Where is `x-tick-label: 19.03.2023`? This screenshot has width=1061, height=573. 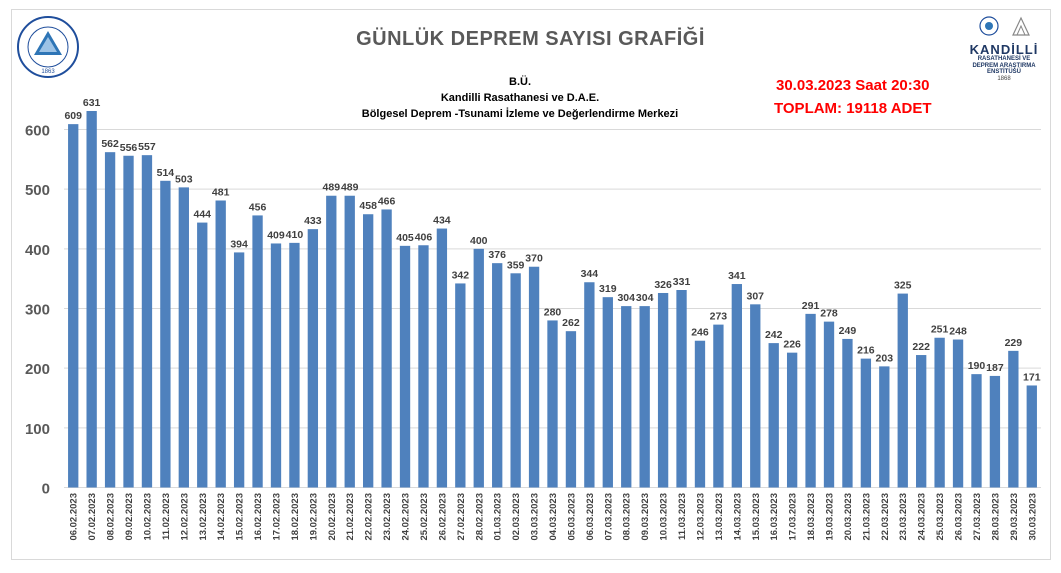
x-tick-label: 19.03.2023 is located at coordinates (830, 517).